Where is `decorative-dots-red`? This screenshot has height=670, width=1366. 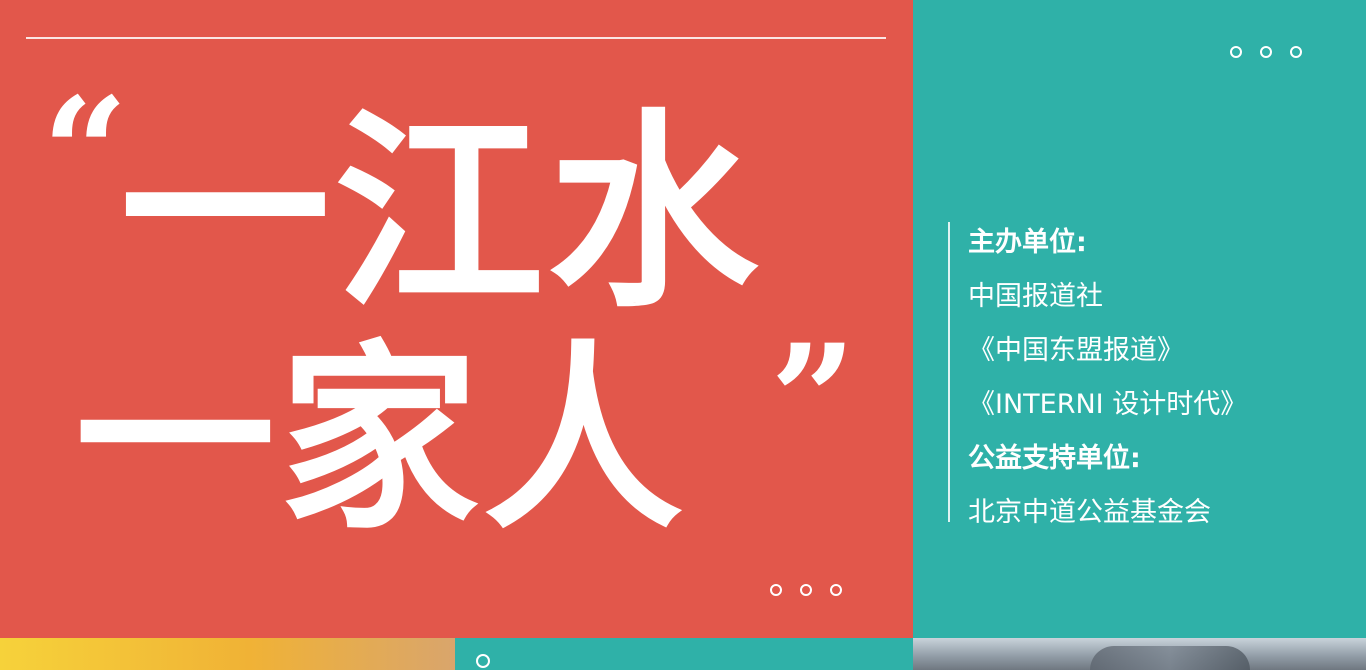
decorative-dots-red is located at coordinates (806, 590).